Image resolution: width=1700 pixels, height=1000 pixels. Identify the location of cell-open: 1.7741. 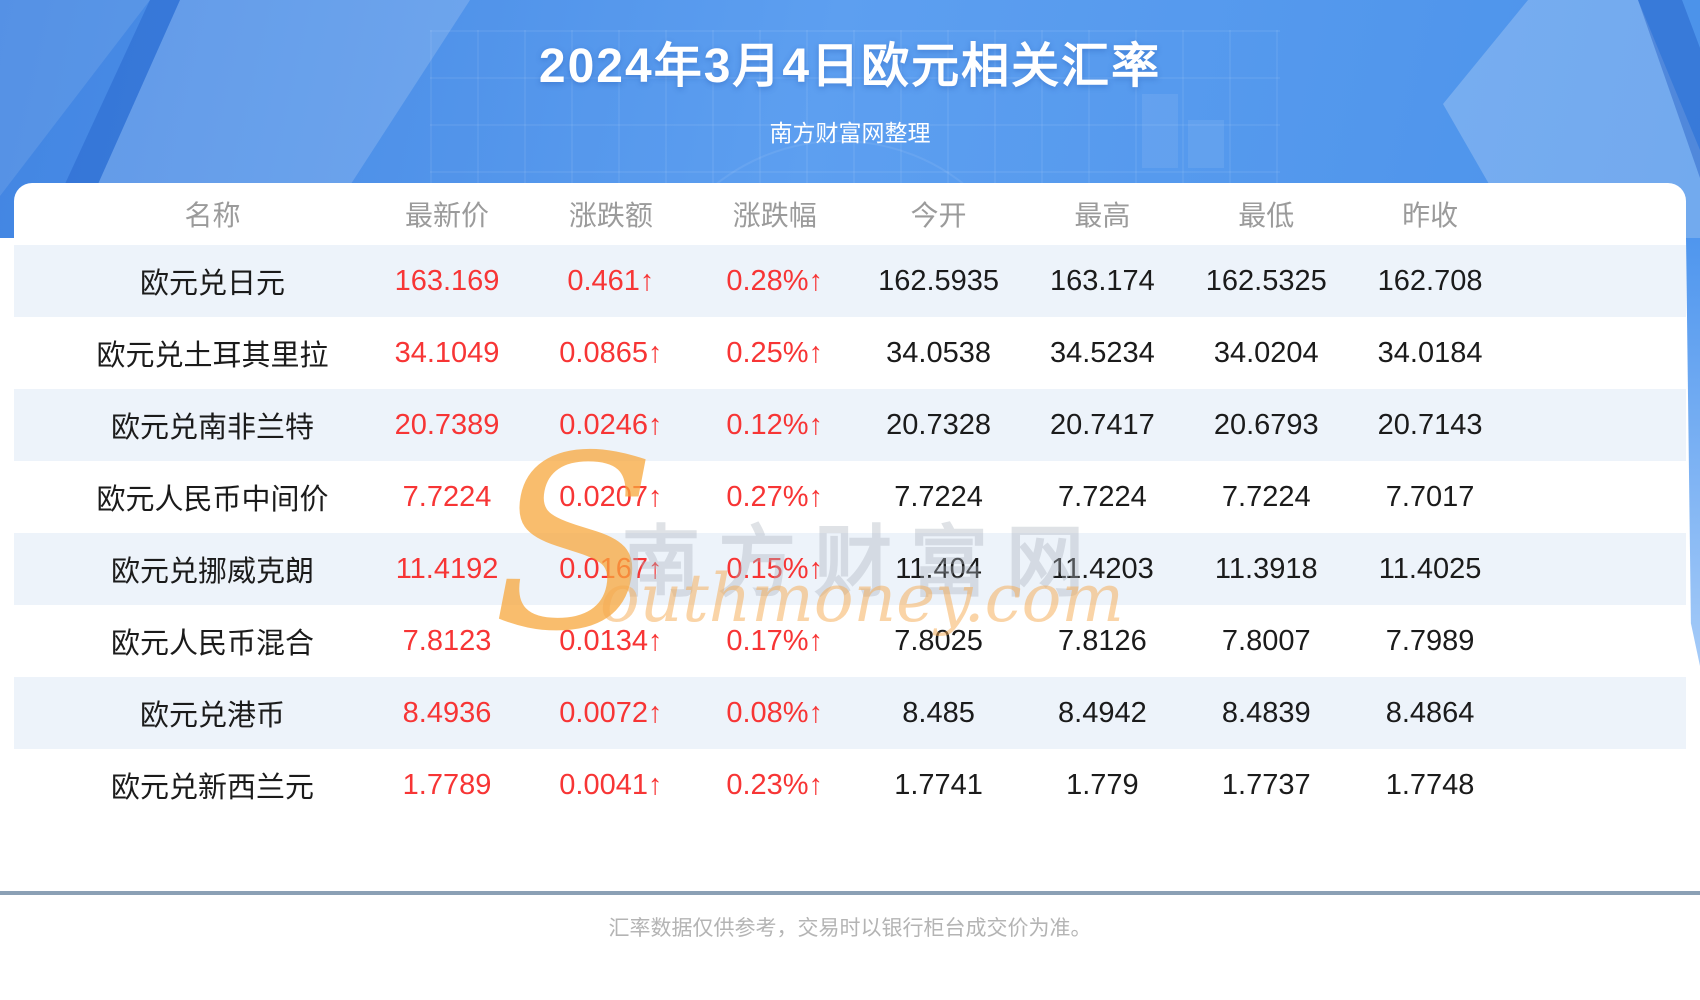
(938, 784).